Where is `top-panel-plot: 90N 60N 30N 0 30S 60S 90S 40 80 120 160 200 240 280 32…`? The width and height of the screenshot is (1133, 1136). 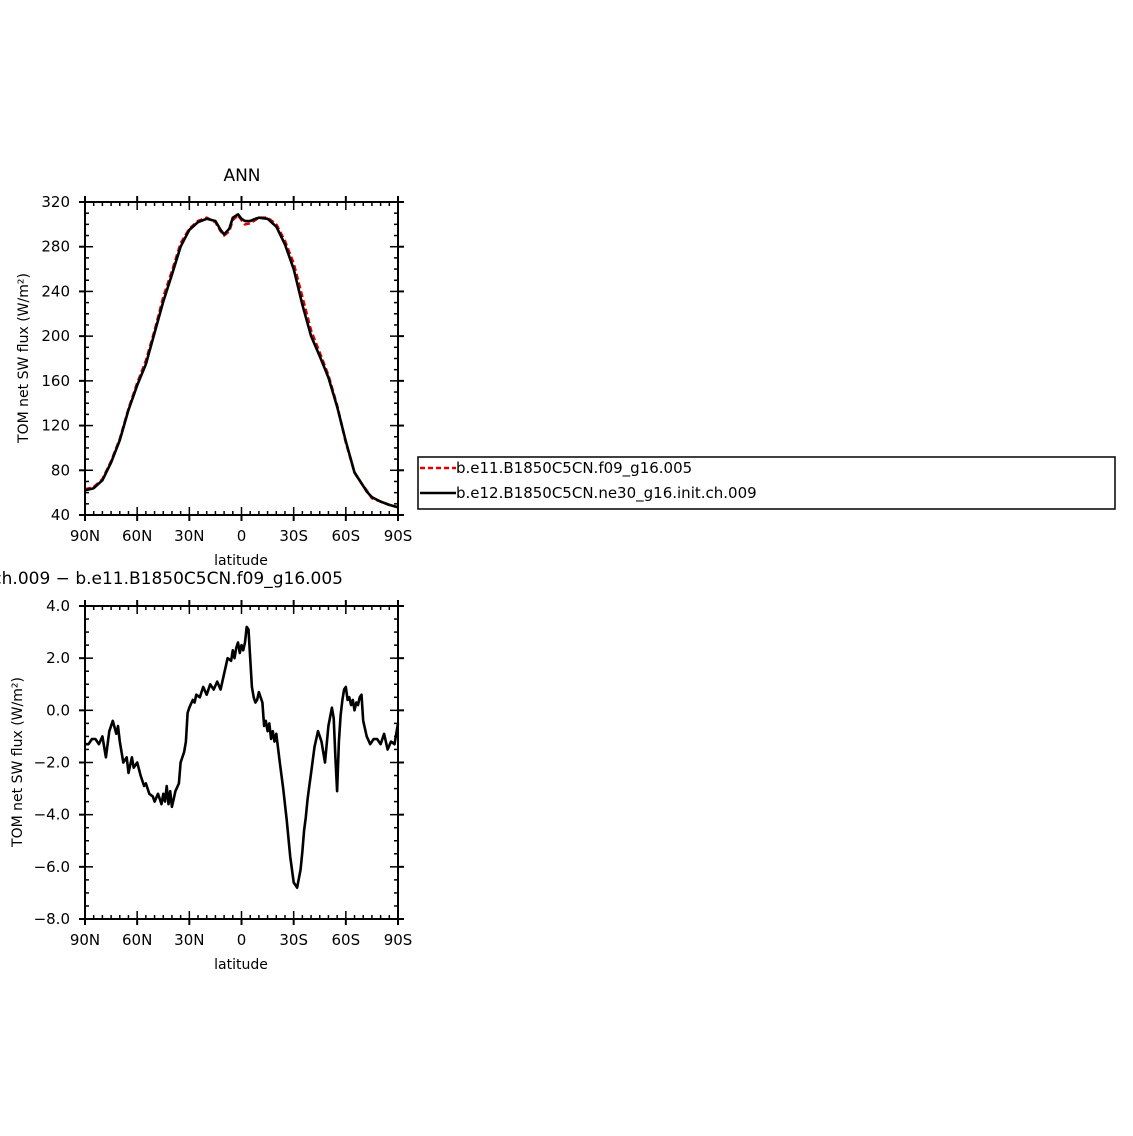 top-panel-plot: 90N 60N 30N 0 30S 60S 90S 40 80 120 160 200 240 280 32… is located at coordinates (226, 369).